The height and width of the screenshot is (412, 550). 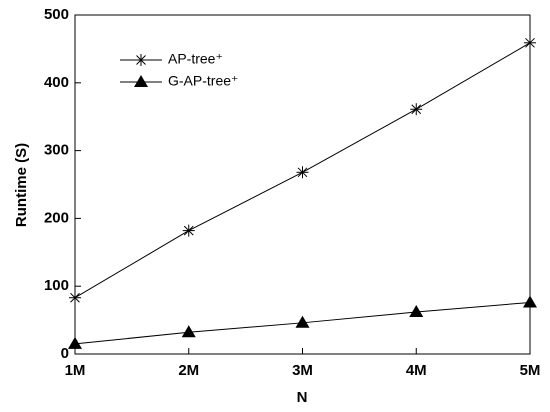 I want to click on y-tick-label: 500, so click(x=56, y=14).